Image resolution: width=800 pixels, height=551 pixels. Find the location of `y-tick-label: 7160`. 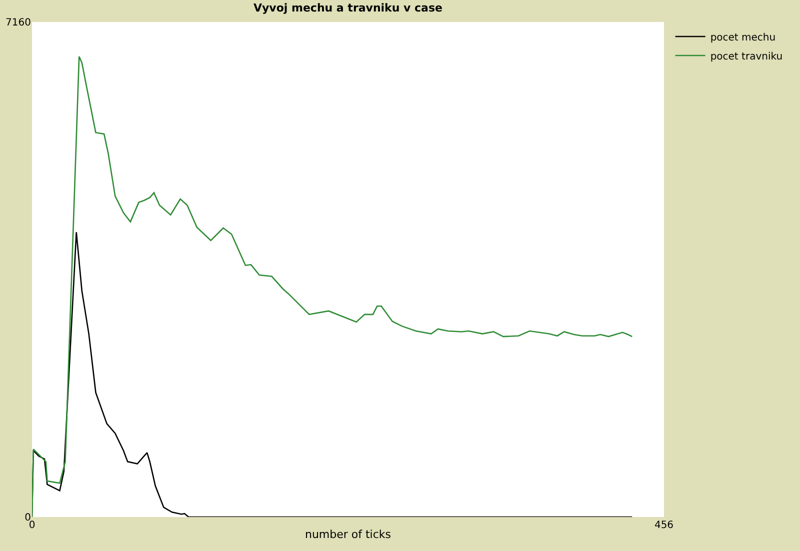

y-tick-label: 7160 is located at coordinates (18, 23).